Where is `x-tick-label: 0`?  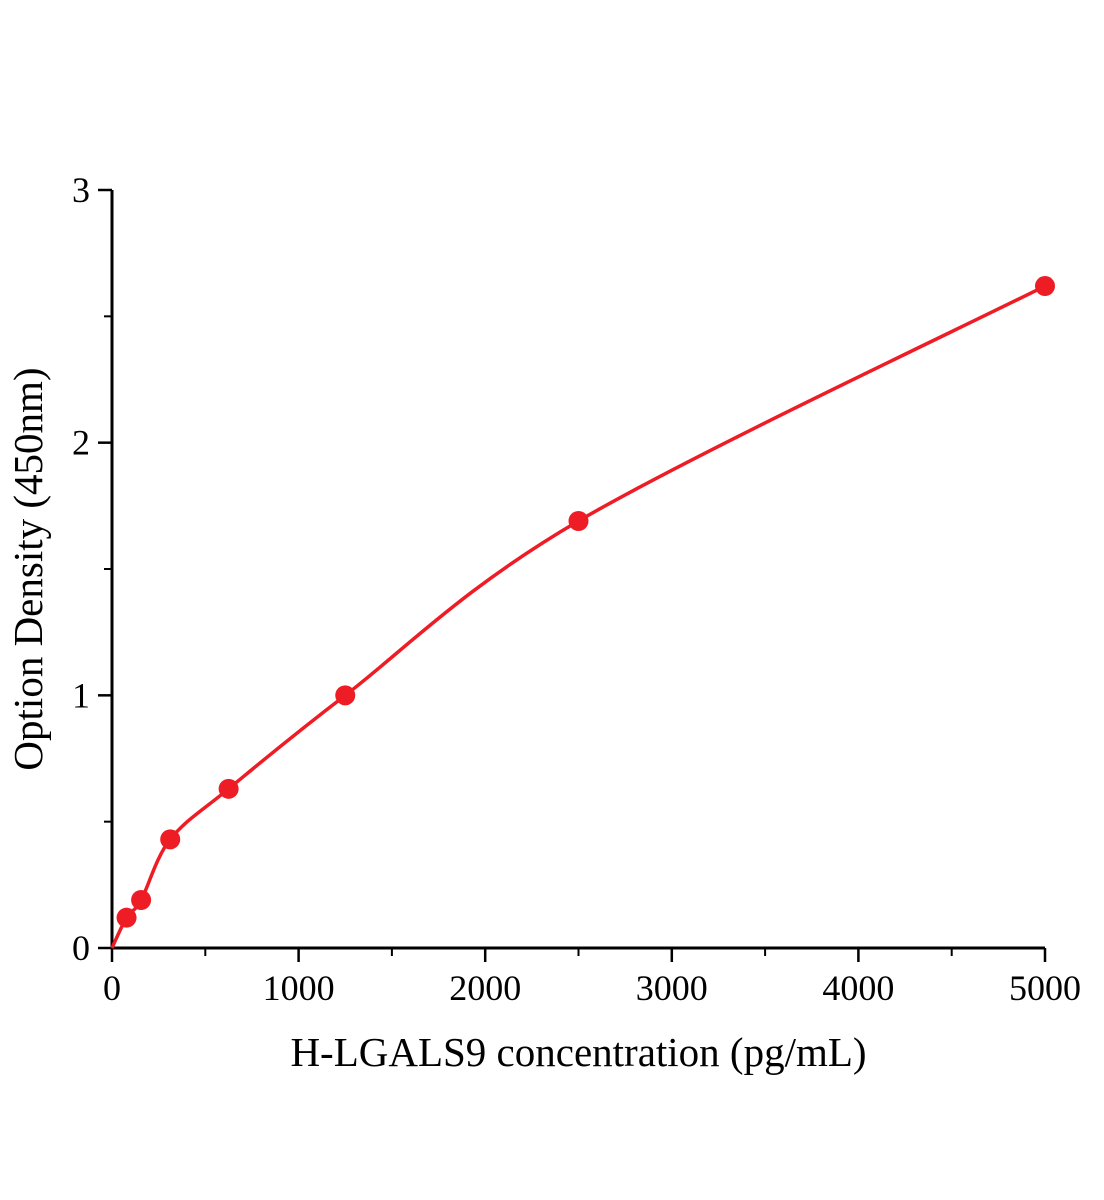 x-tick-label: 0 is located at coordinates (112, 988).